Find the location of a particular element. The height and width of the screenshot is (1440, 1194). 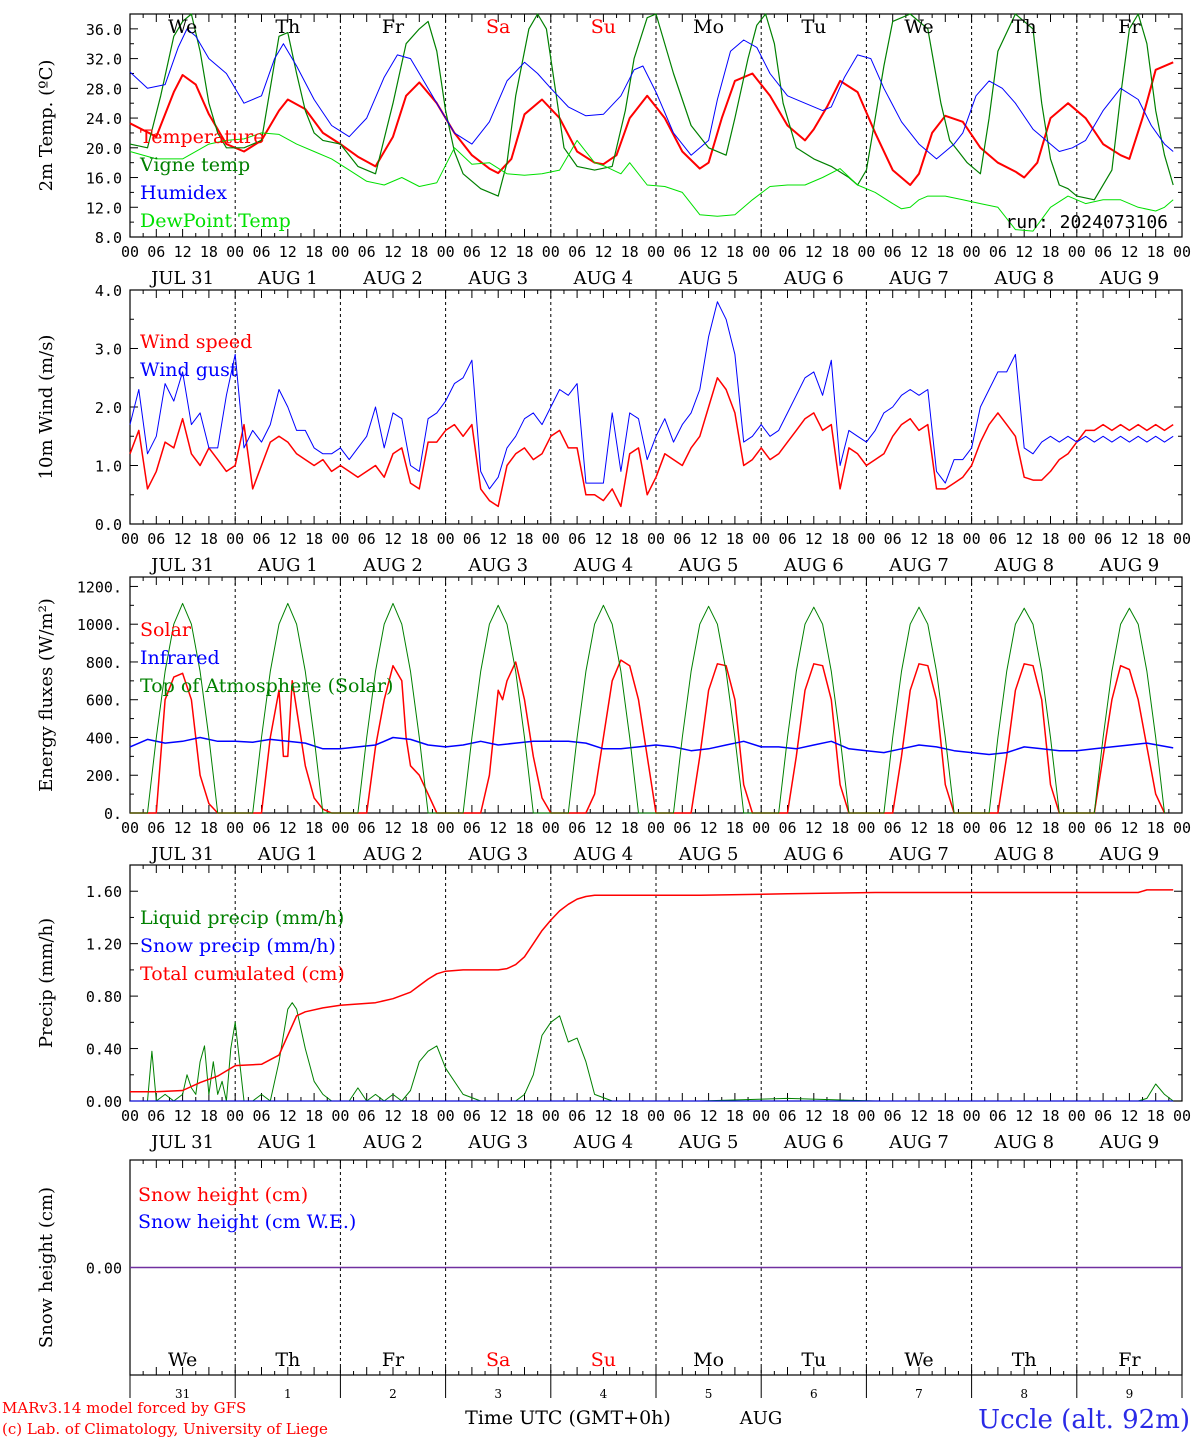

series-line-wind-gust is located at coordinates (651, 395).